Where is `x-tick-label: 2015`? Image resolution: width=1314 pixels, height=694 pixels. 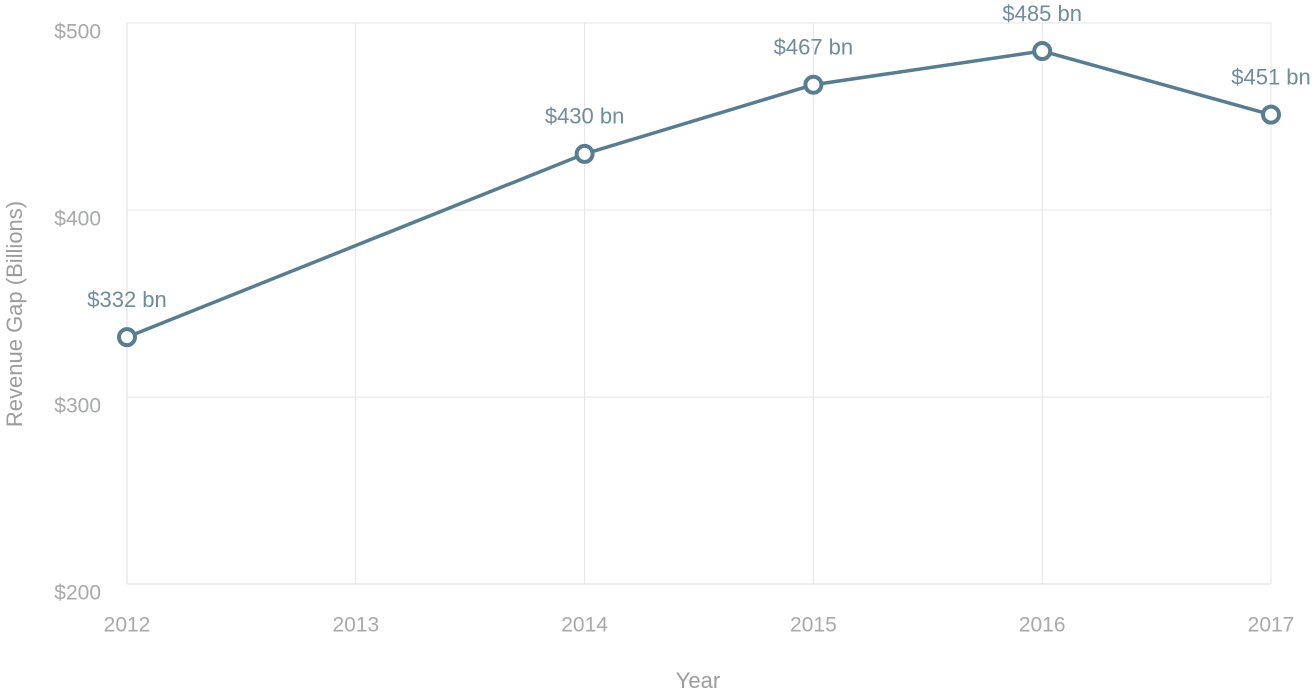 x-tick-label: 2015 is located at coordinates (813, 625).